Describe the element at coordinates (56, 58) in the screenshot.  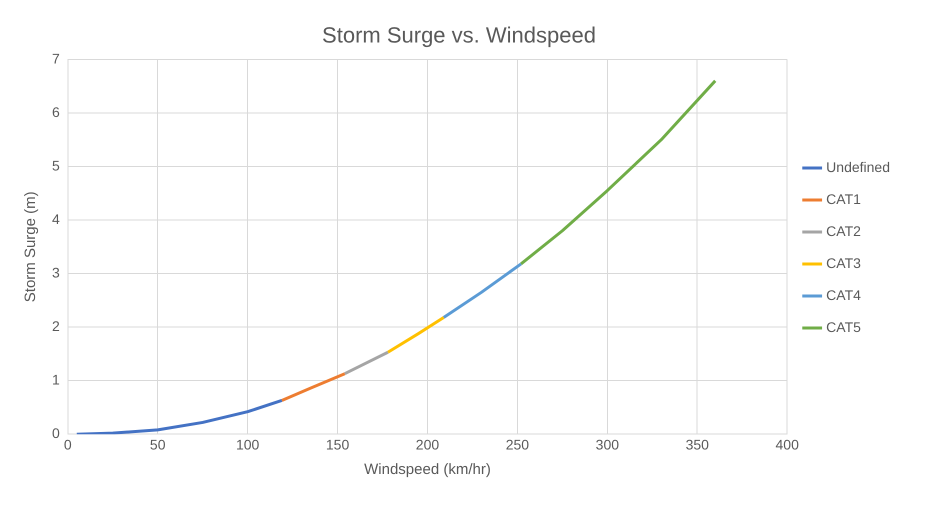
I see `y-tick-label: 7` at that location.